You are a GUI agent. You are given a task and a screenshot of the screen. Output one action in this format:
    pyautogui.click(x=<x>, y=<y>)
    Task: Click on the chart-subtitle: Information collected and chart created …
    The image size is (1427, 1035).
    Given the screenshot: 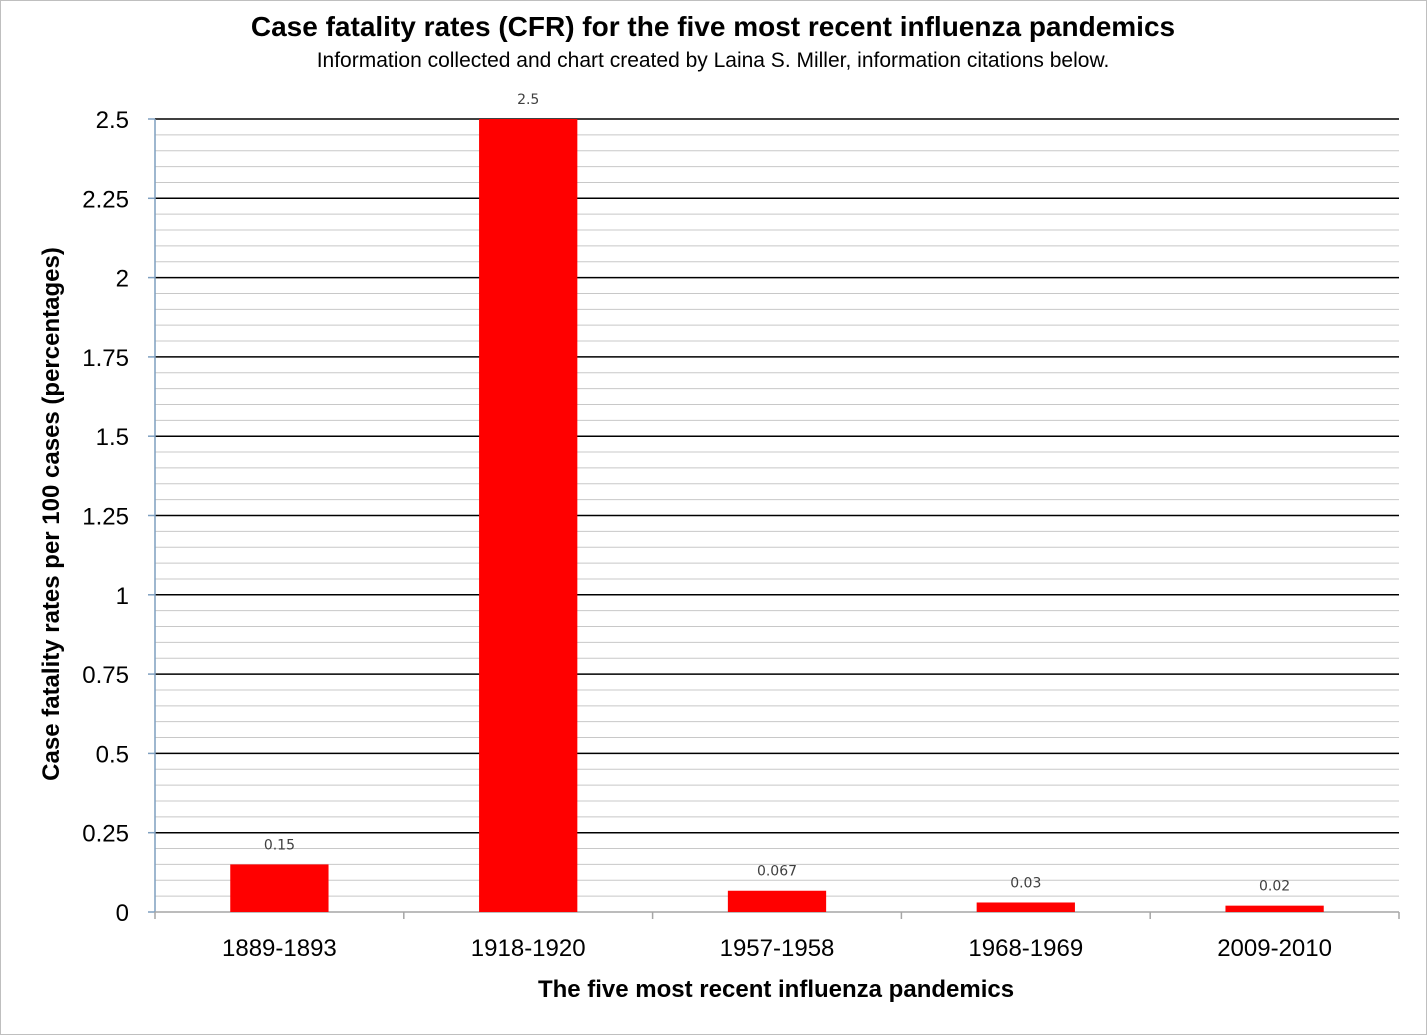 What is the action you would take?
    pyautogui.click(x=713, y=60)
    